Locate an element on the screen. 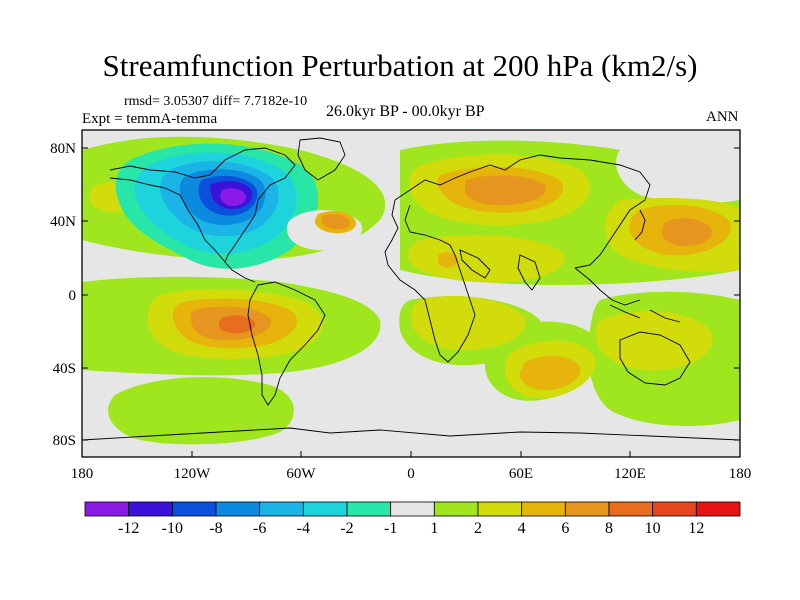  colorbar-label: 1 is located at coordinates (434, 528).